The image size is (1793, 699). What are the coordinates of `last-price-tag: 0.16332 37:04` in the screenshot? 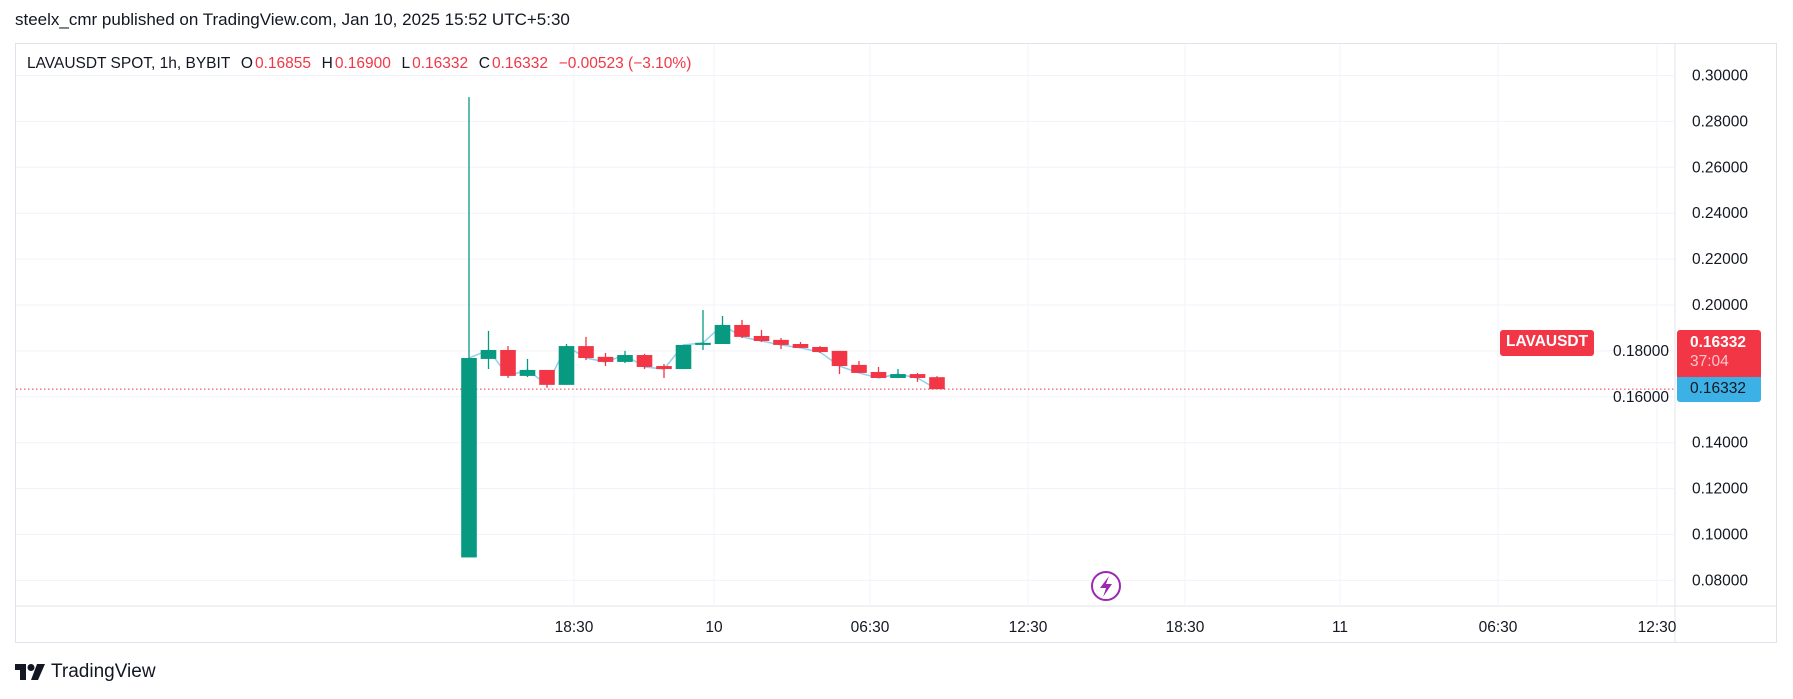 It's located at (1719, 353).